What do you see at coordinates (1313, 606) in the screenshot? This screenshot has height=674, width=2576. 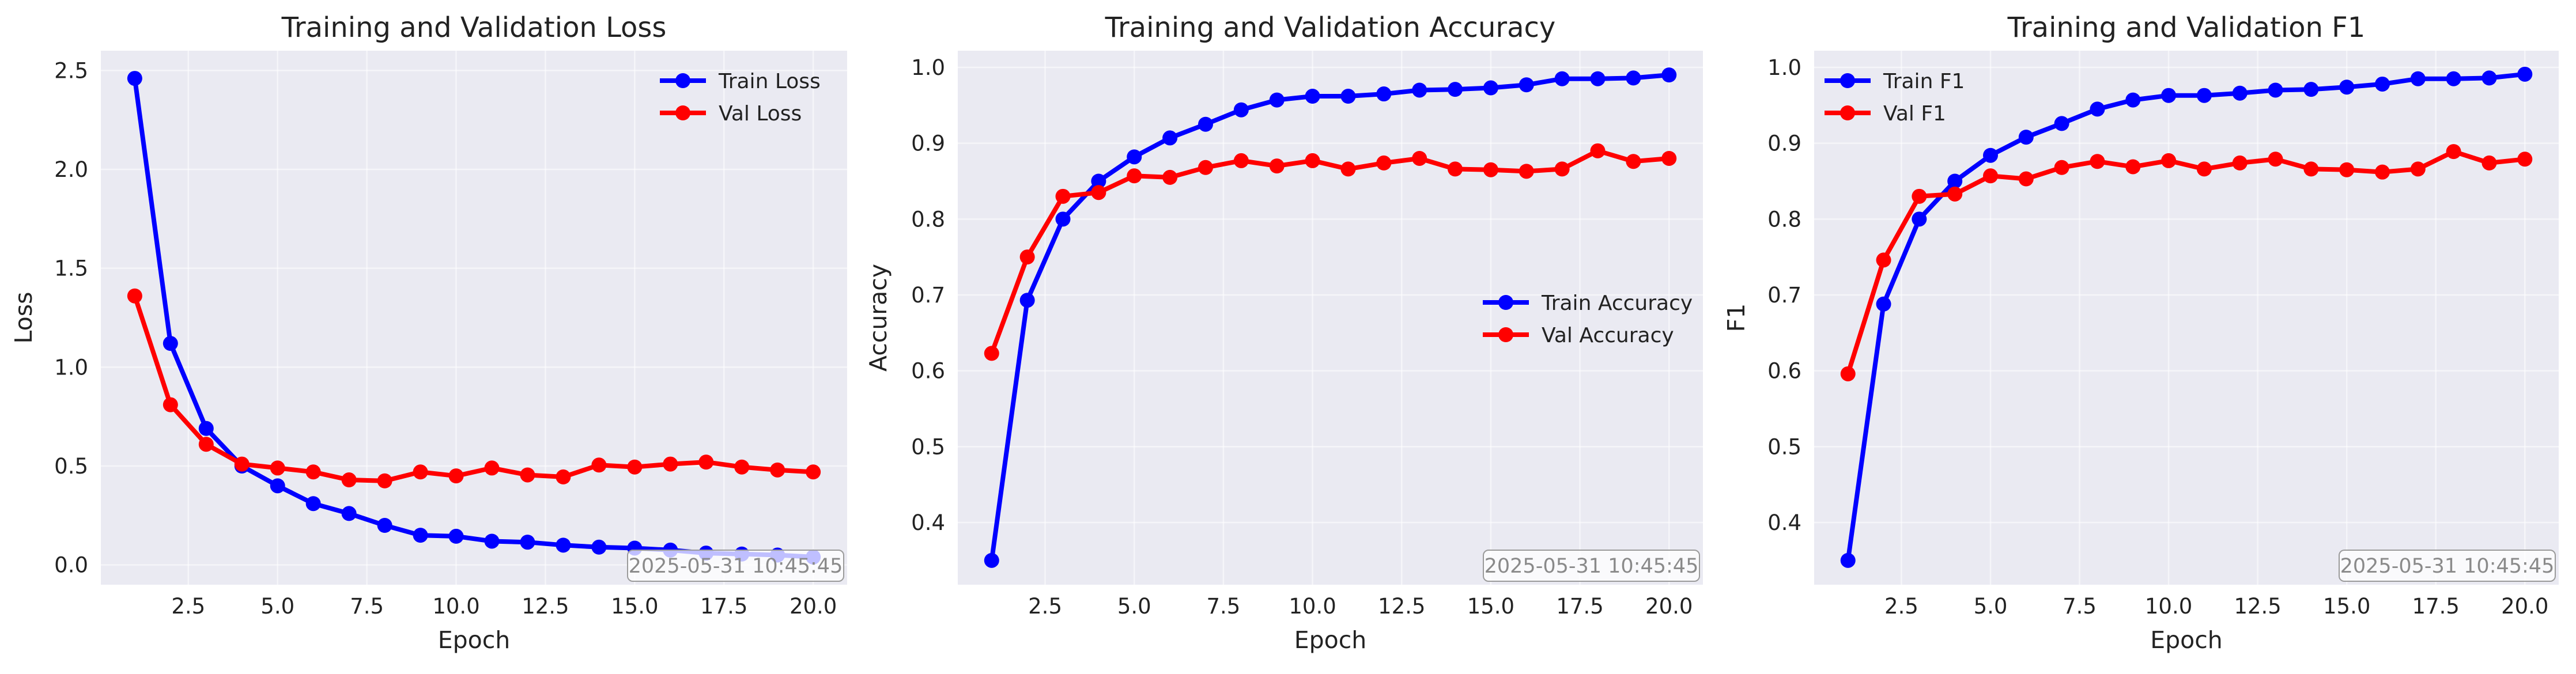 I see `x-tick-label: 10.0` at bounding box center [1313, 606].